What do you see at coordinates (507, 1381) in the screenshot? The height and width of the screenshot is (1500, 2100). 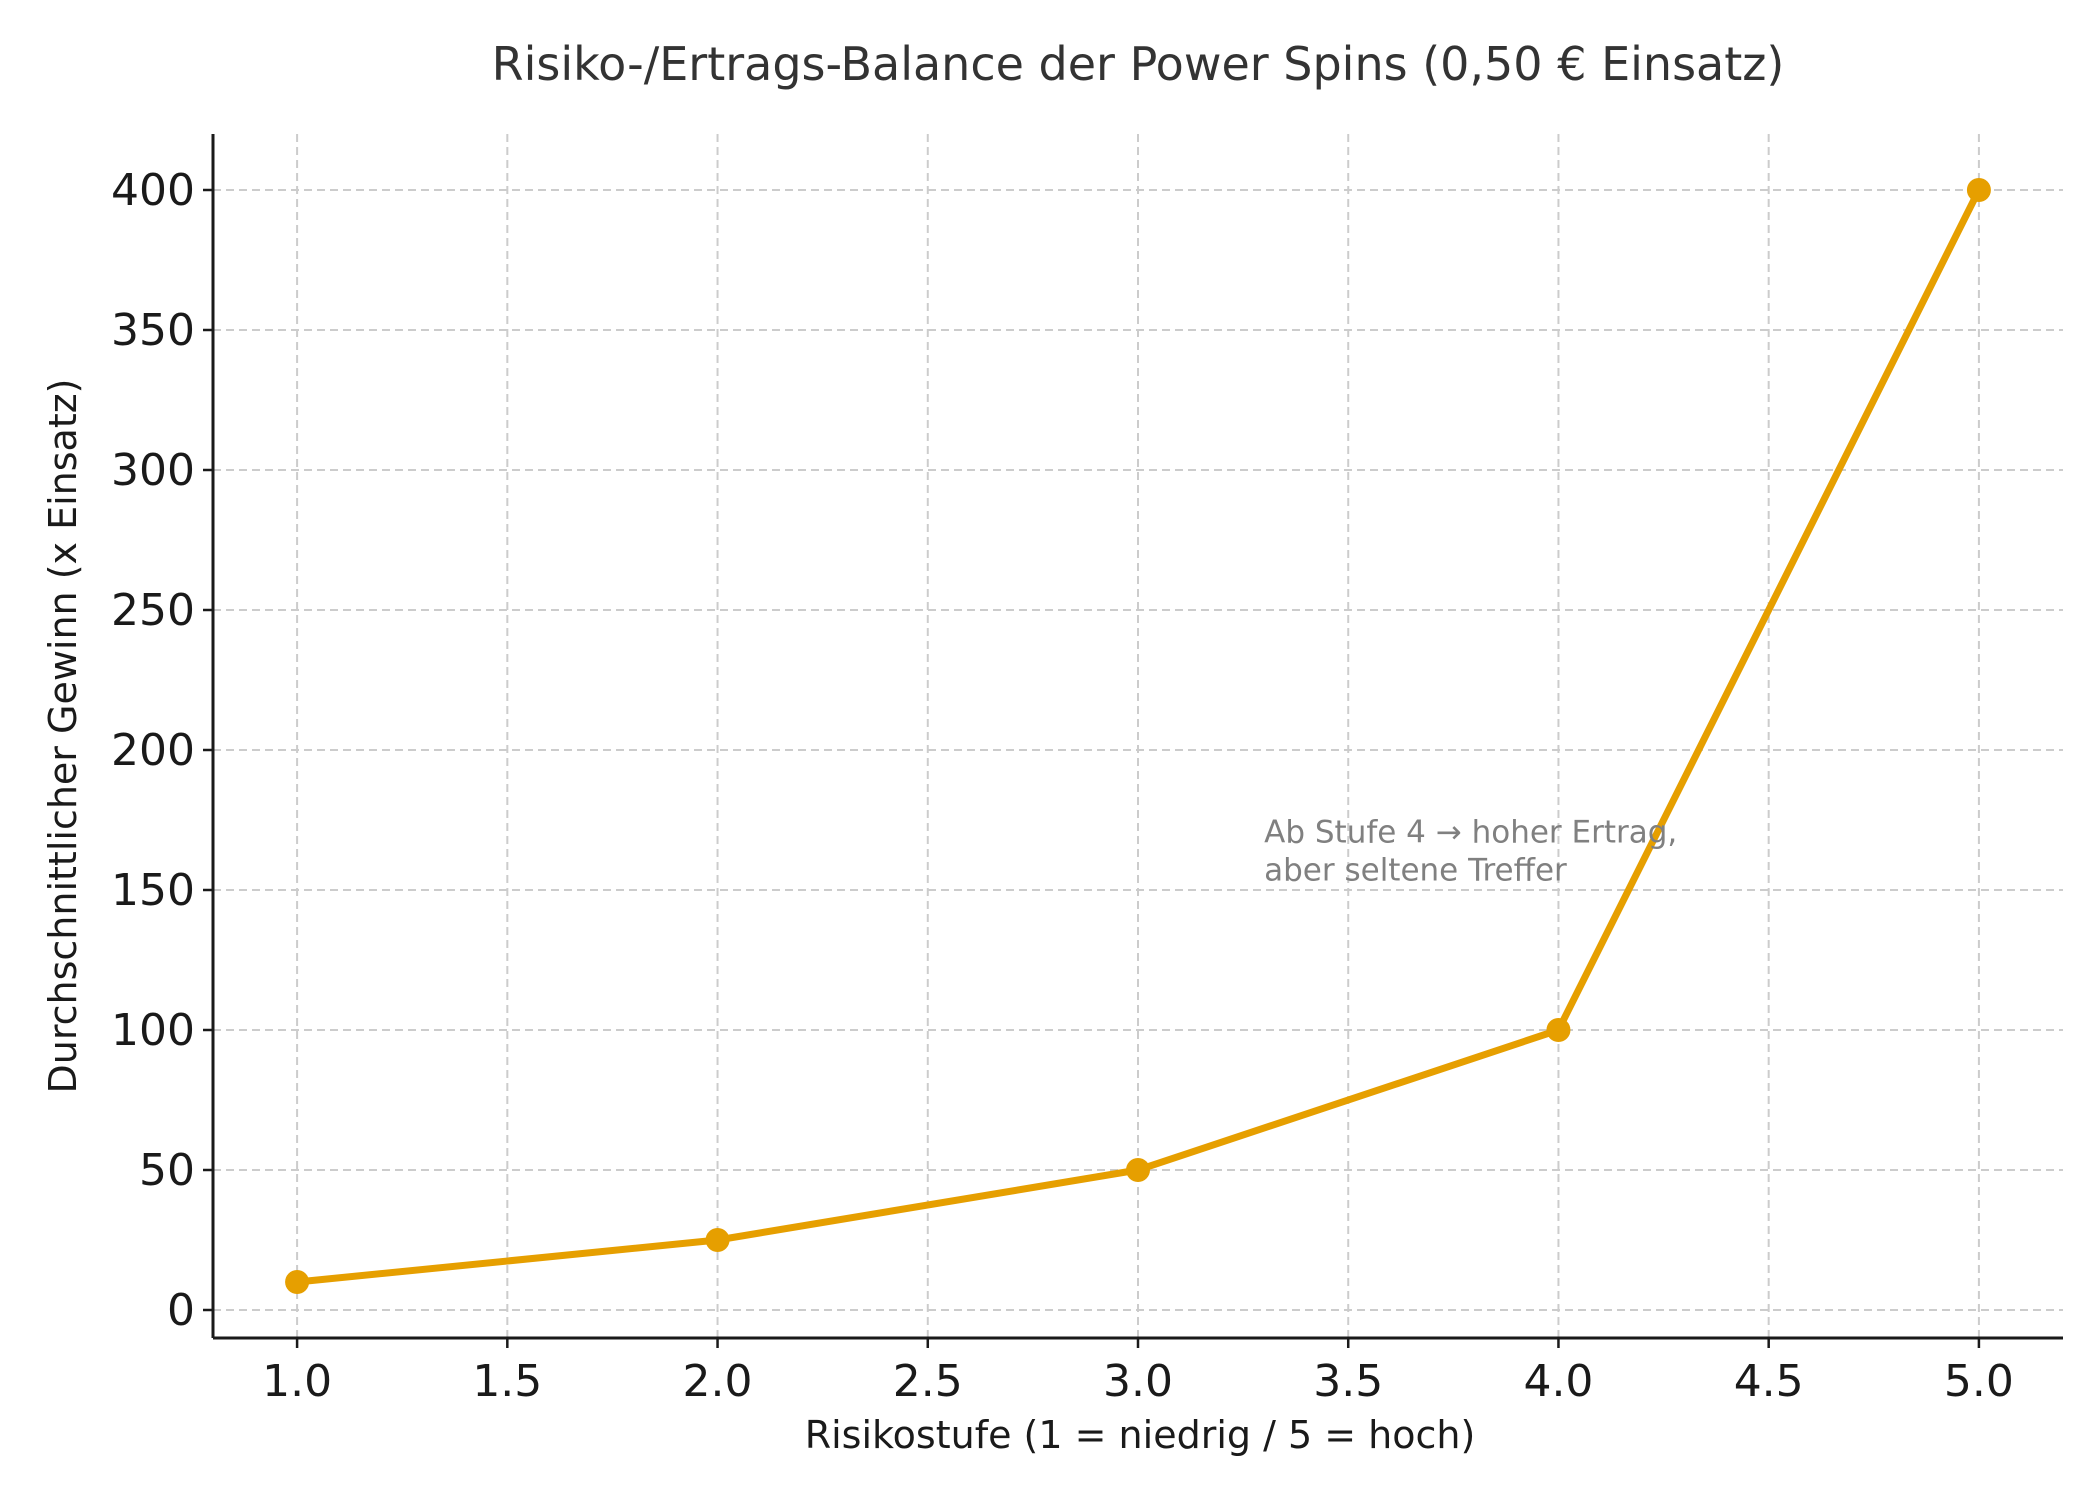 I see `x-tick-label: 1.5` at bounding box center [507, 1381].